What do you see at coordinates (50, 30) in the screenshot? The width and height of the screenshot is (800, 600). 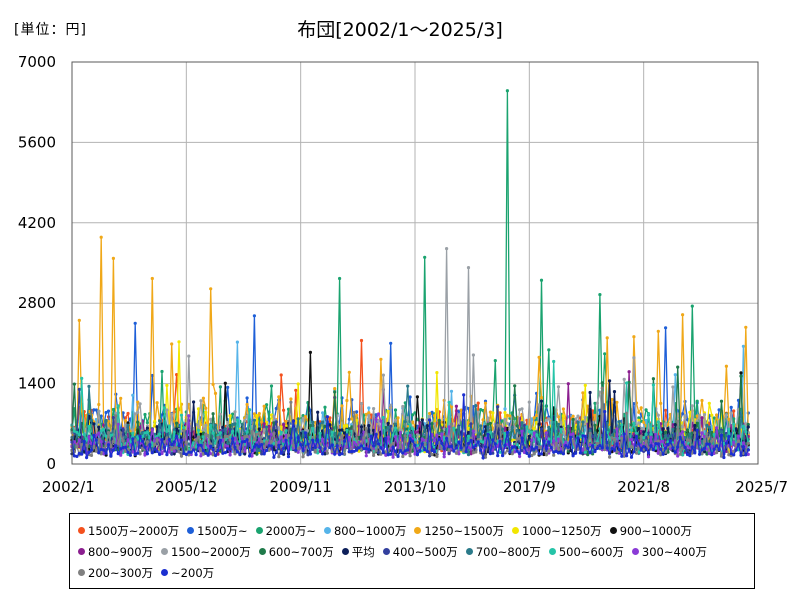 I see `unit-label: [単位：円]` at bounding box center [50, 30].